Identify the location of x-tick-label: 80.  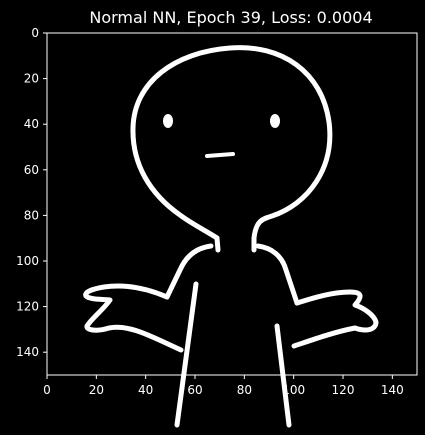
(244, 390).